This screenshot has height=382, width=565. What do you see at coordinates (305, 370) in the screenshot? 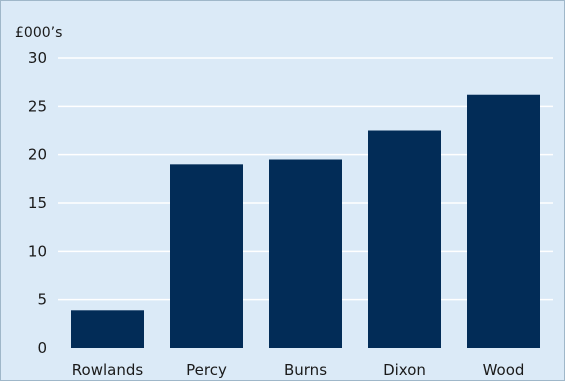
I see `x-tick-label: Burns` at bounding box center [305, 370].